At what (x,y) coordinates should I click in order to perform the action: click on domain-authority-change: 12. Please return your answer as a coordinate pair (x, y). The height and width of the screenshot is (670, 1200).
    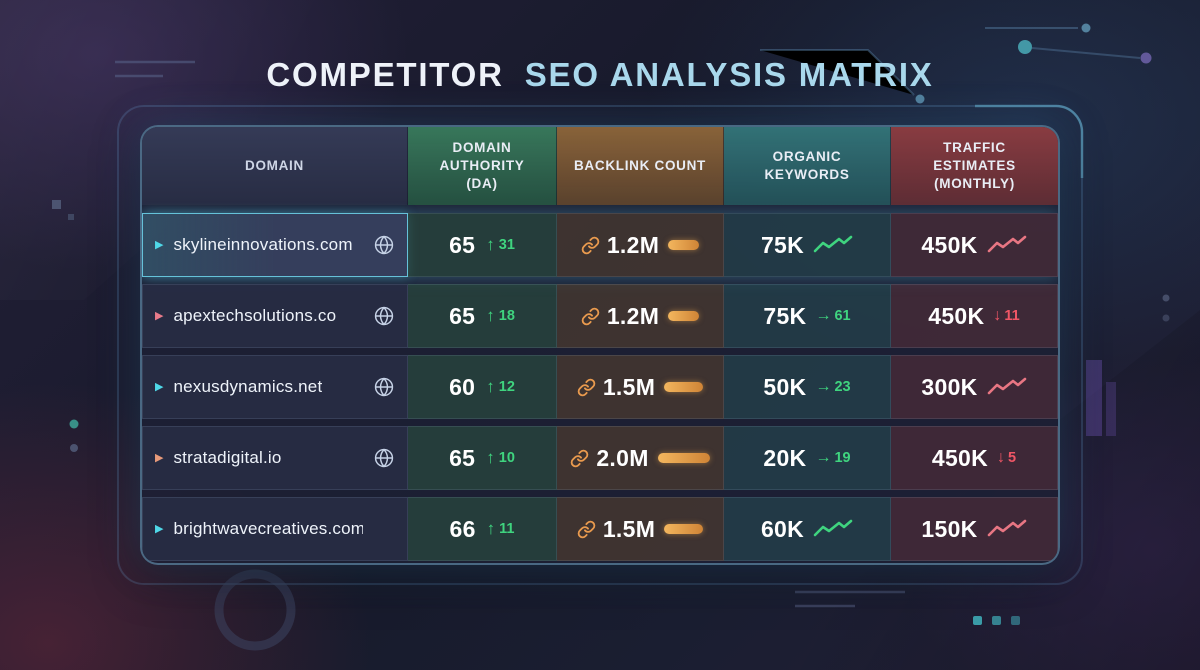
    Looking at the image, I should click on (506, 387).